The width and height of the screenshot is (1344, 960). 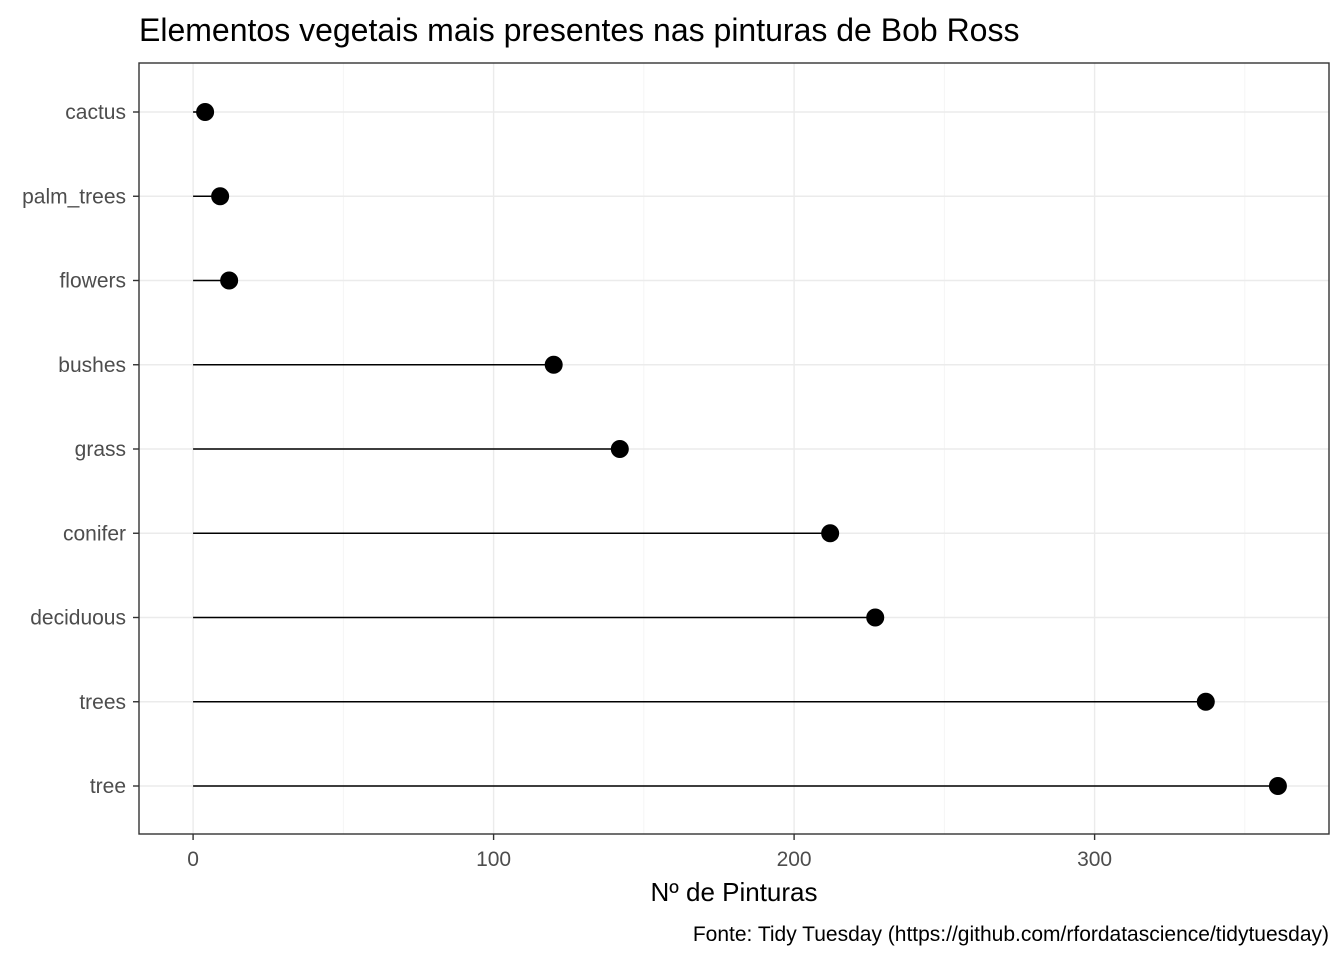 I want to click on y-tick-label-flowers: flowers, so click(x=92, y=281).